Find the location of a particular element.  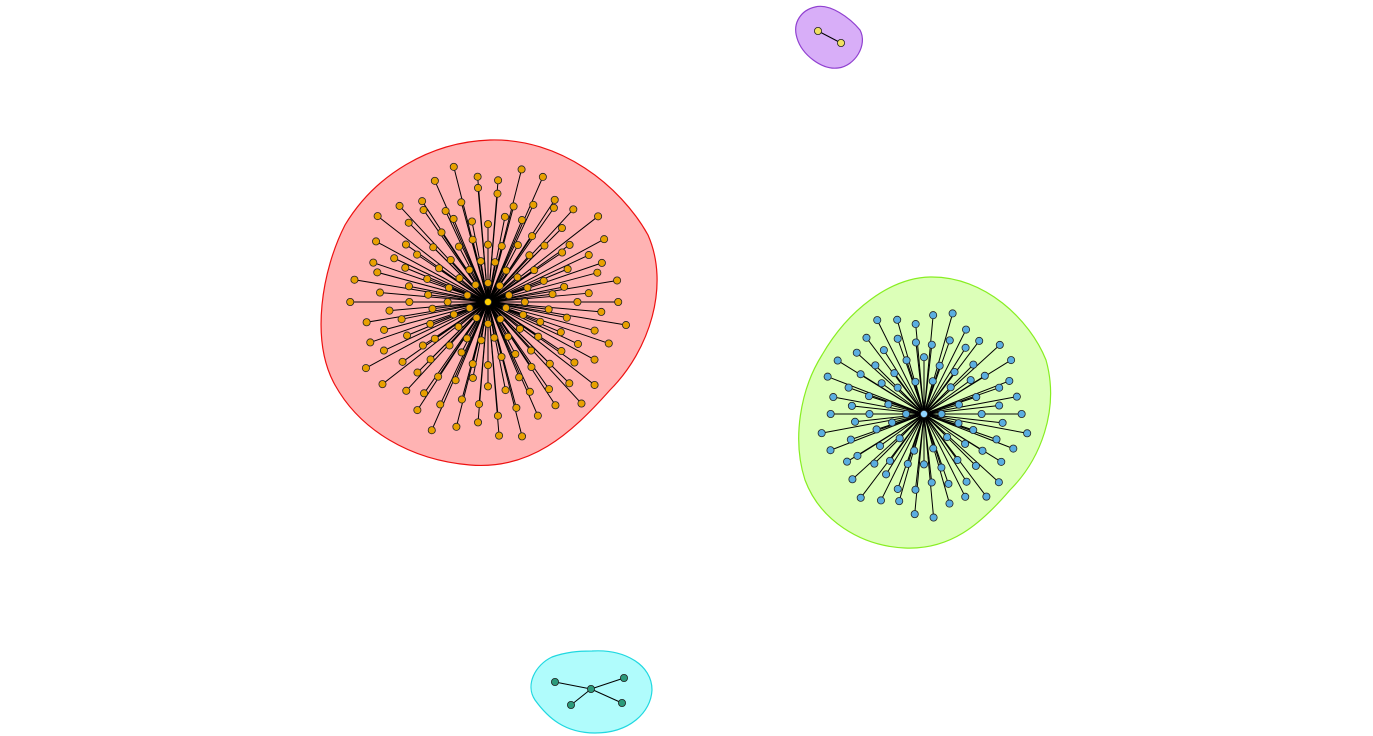

cluster-green-hub-node is located at coordinates (924, 413).